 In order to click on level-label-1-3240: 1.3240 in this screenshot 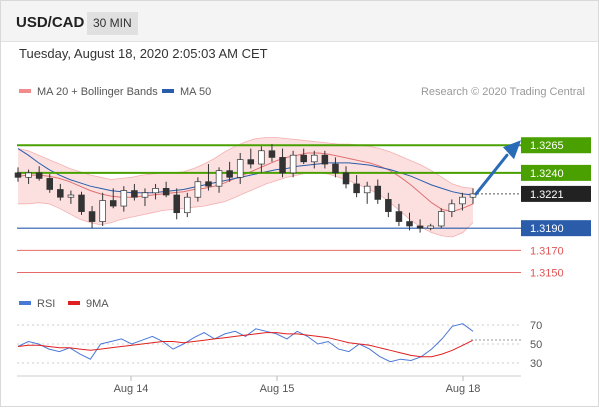, I will do `click(547, 174)`.